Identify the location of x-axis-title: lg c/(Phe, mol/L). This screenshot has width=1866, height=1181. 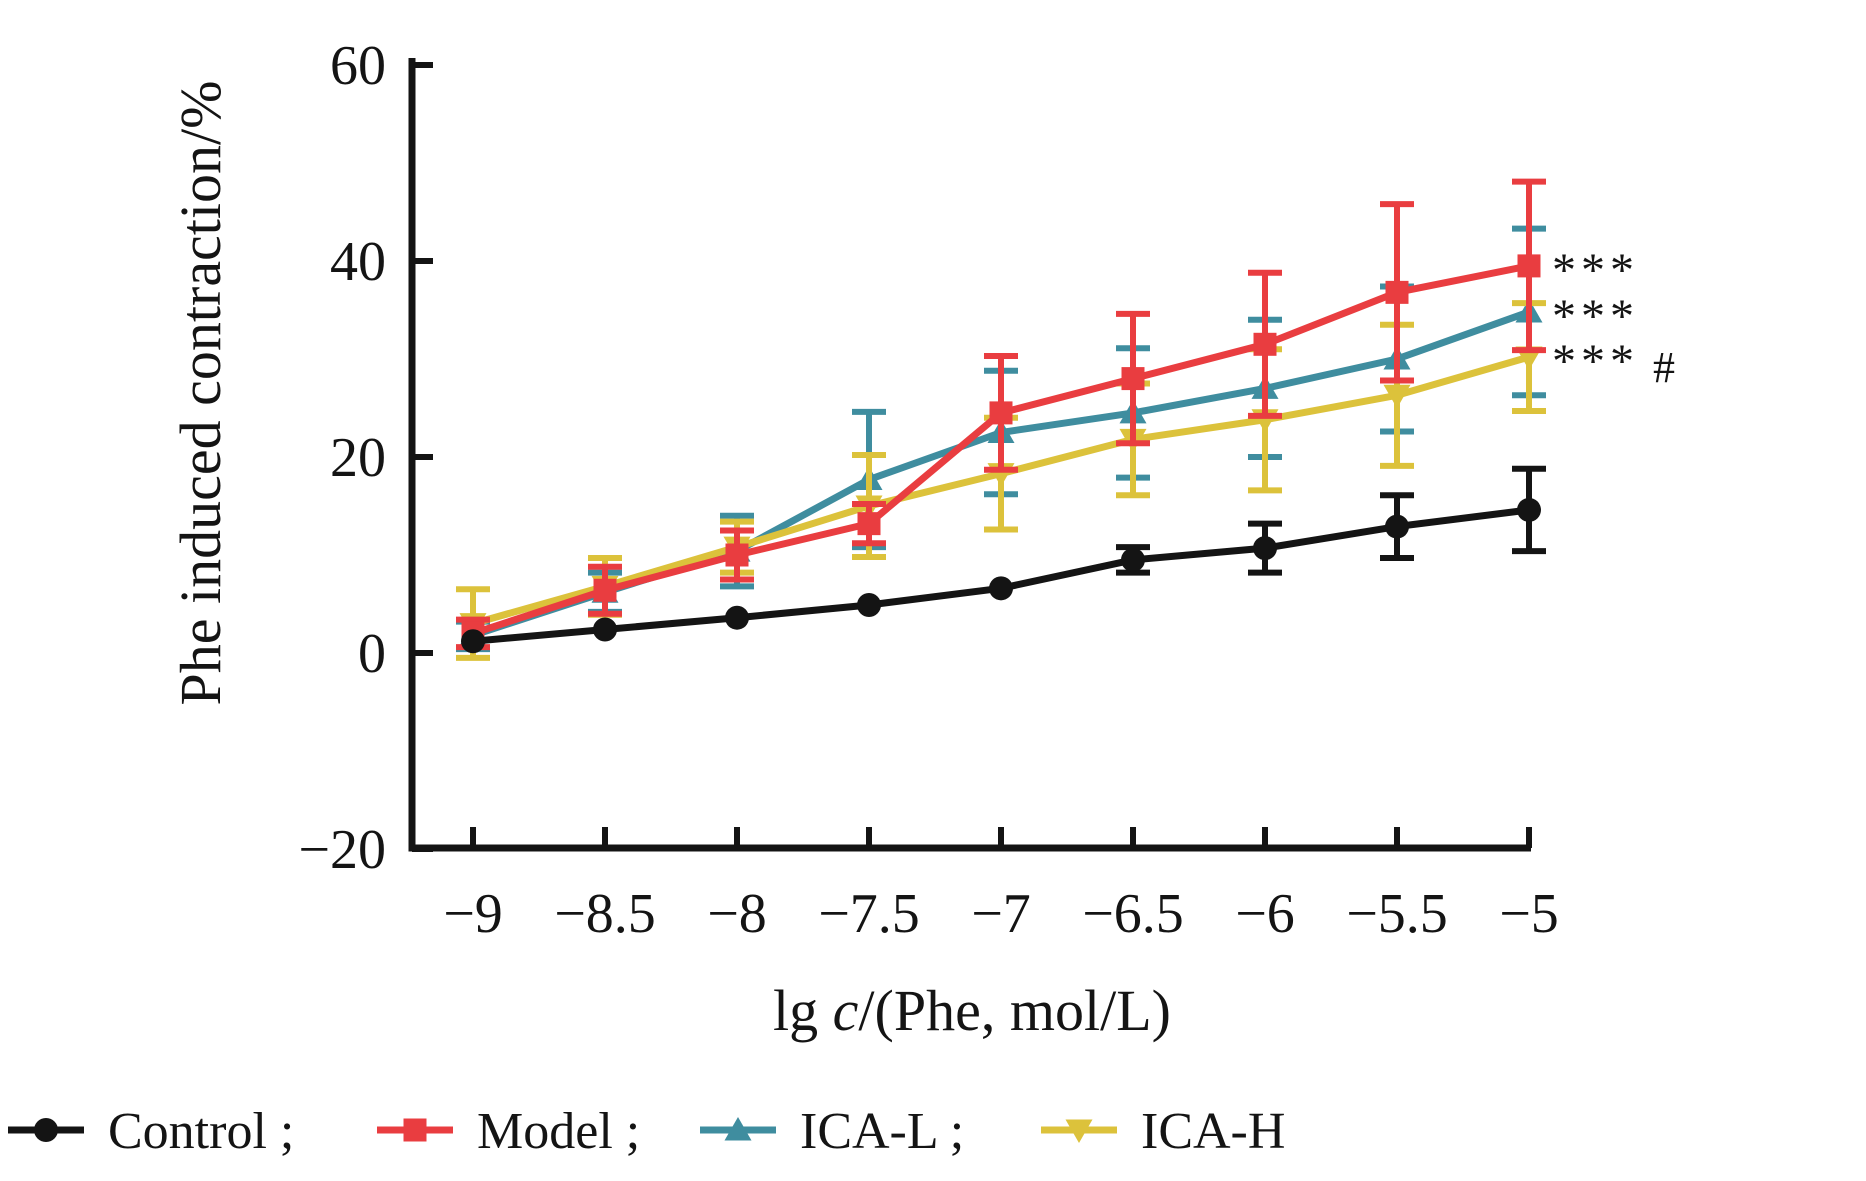
(972, 1010).